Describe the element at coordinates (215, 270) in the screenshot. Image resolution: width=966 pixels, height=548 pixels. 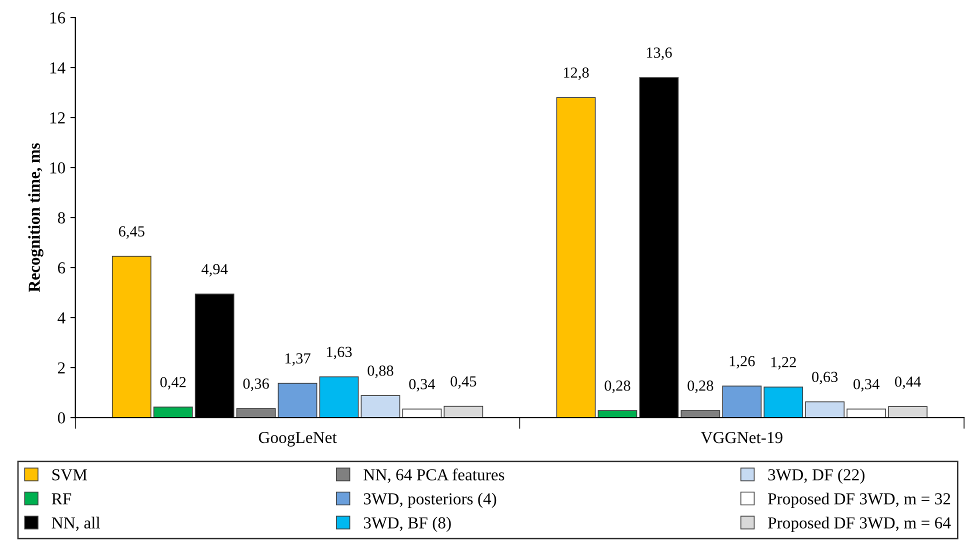
I see `data-label: 4,94` at that location.